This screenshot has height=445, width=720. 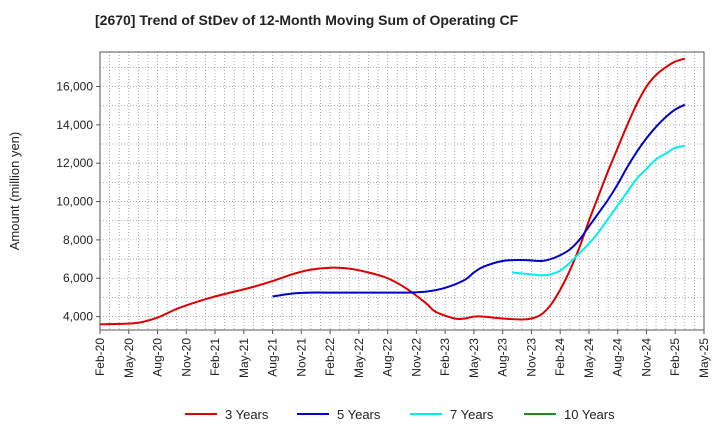 What do you see at coordinates (359, 358) in the screenshot?
I see `x-tick-label: May-22` at bounding box center [359, 358].